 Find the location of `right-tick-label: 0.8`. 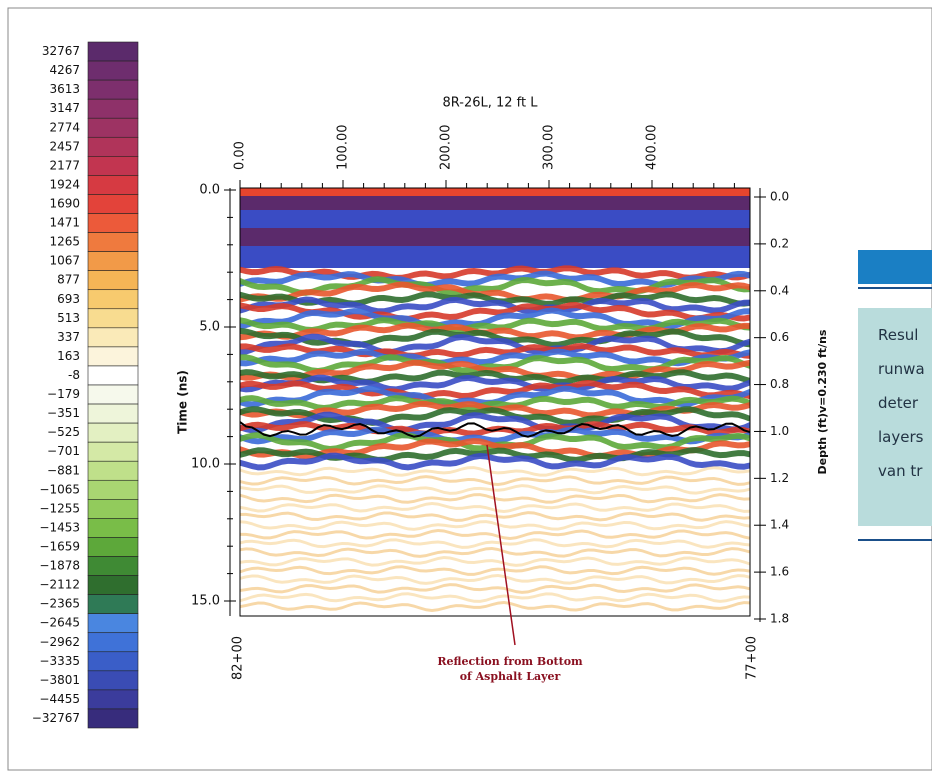

right-tick-label: 0.8 is located at coordinates (779, 384).